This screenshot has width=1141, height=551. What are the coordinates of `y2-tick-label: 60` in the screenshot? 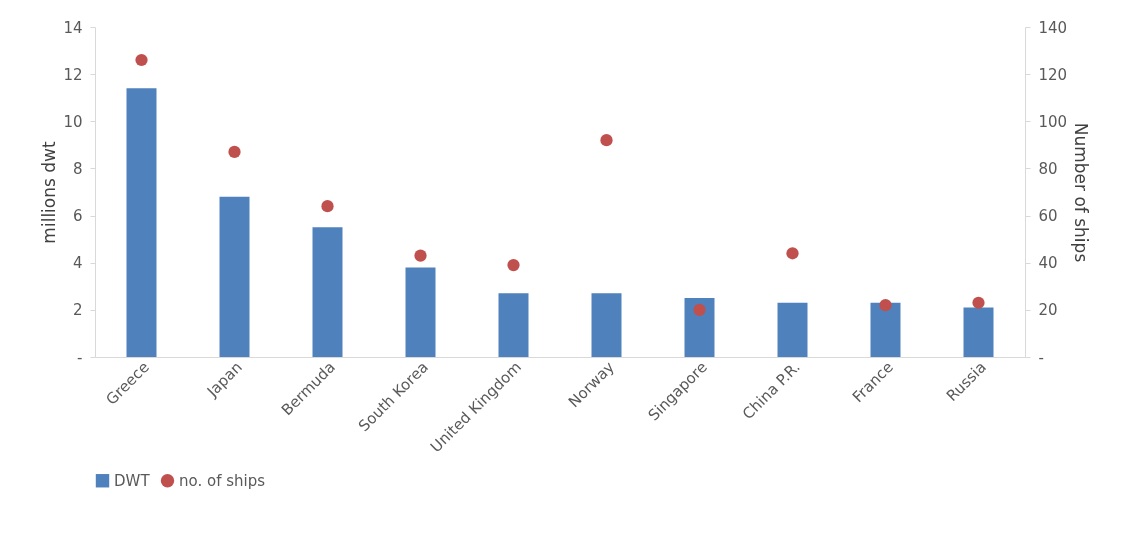 It's located at (1048, 216).